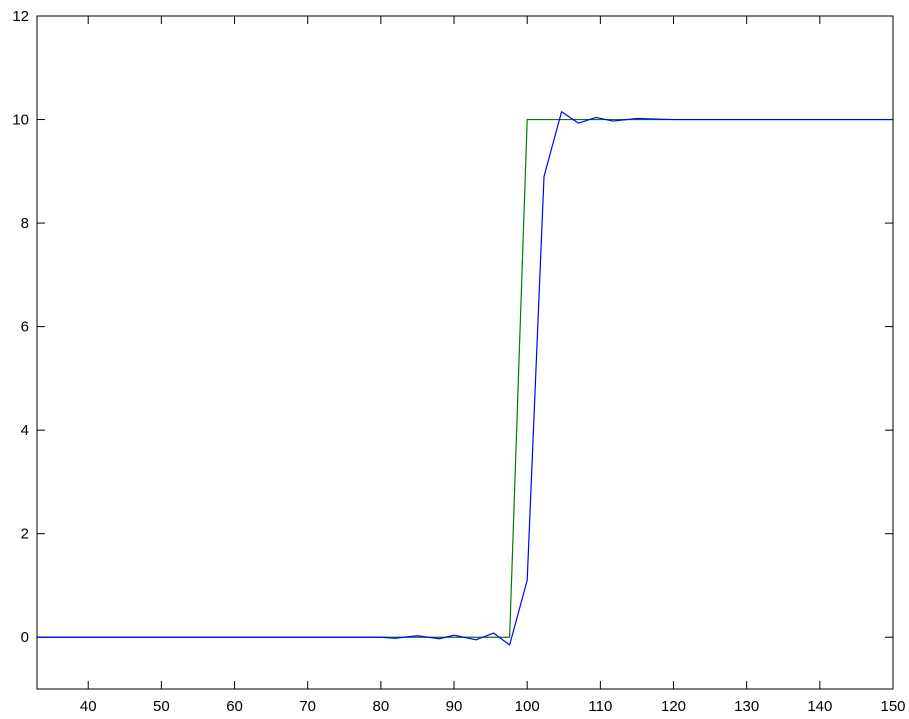 The height and width of the screenshot is (719, 909). Describe the element at coordinates (307, 706) in the screenshot. I see `x-tick-label: 70` at that location.